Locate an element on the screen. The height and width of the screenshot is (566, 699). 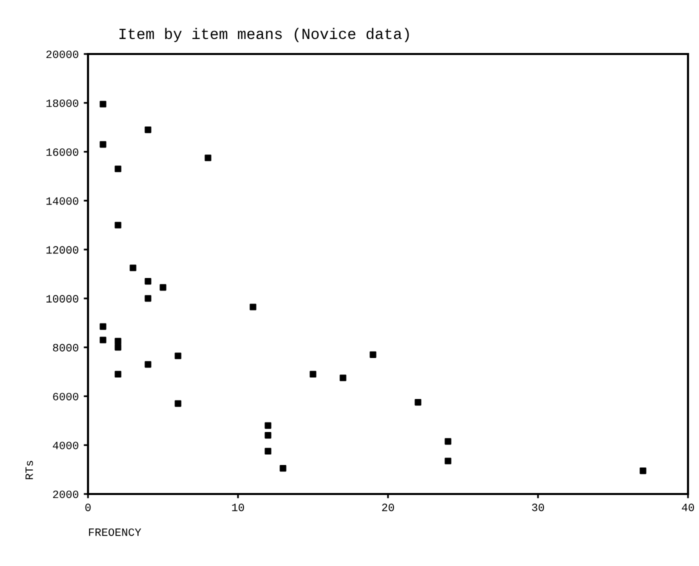
chart-title: Item by item means (Novice data) is located at coordinates (264, 35).